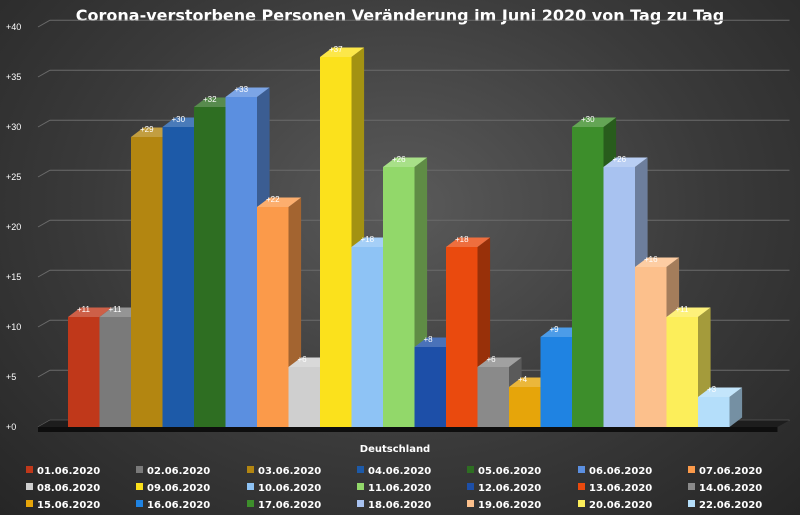 Image resolution: width=800 pixels, height=515 pixels. I want to click on legend-label: 01.06.2020, so click(68, 471).